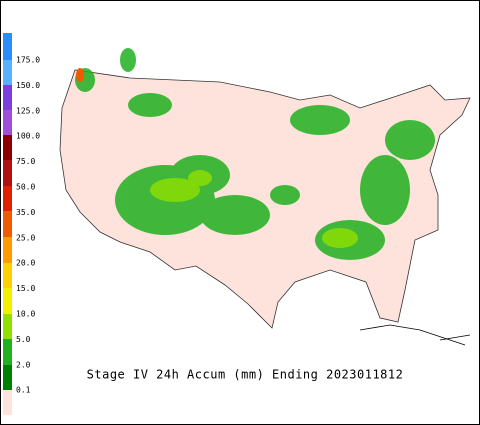 The image size is (480, 425). I want to click on color-bar-label: 20.0, so click(25, 263).